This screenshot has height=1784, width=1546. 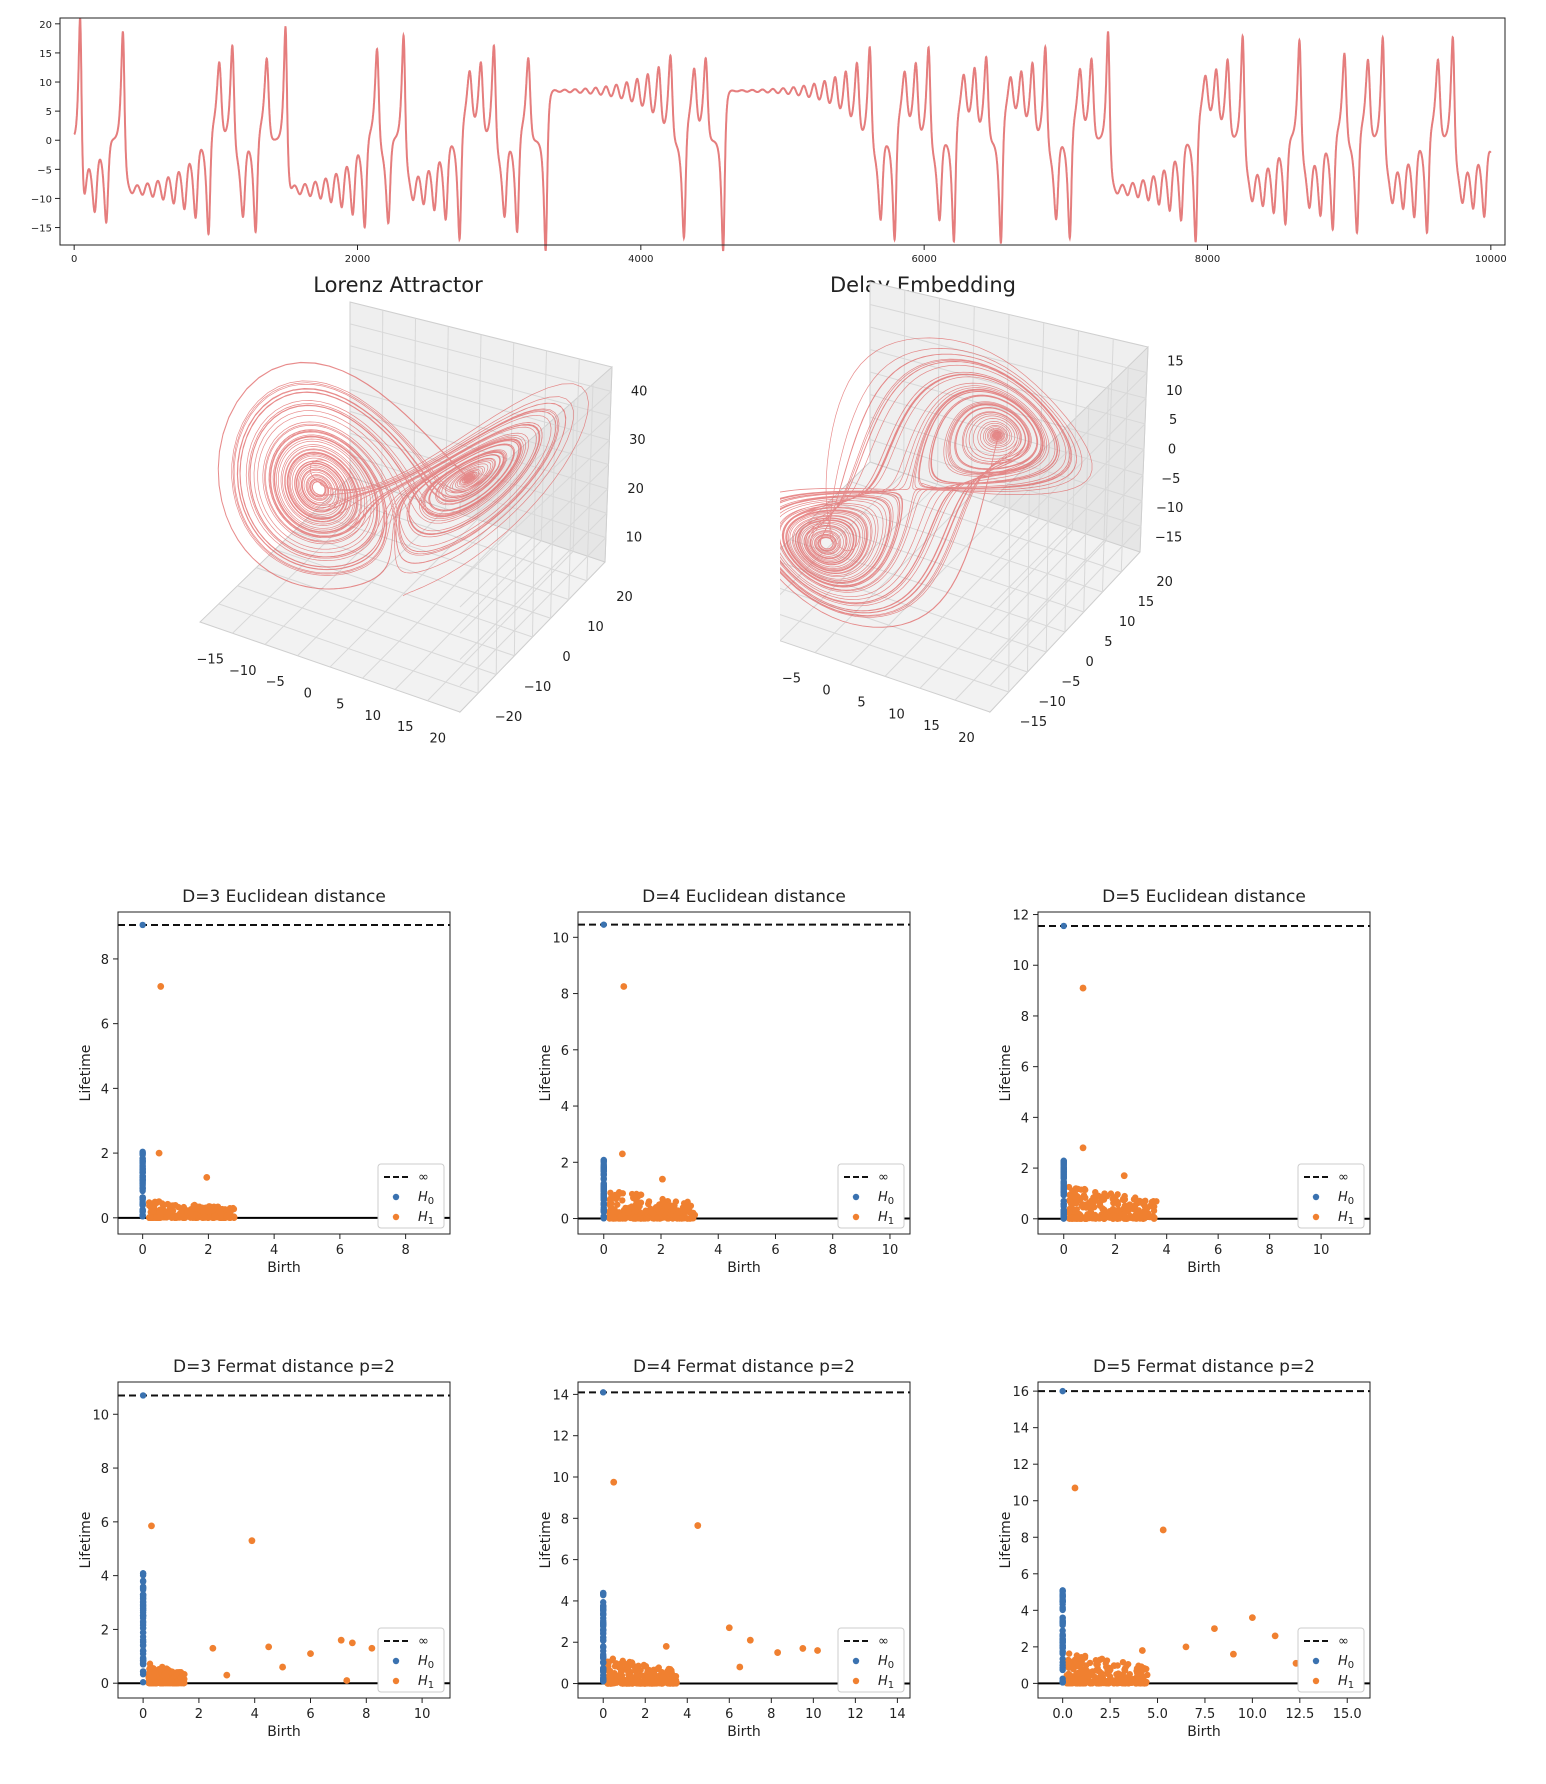 What do you see at coordinates (284, 897) in the screenshot?
I see `chart-title: D=3 Euclidean distance` at bounding box center [284, 897].